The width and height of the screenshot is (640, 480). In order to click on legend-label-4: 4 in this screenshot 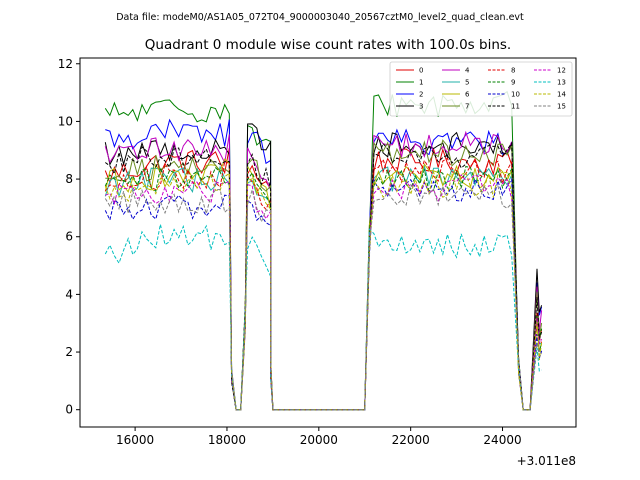, I will do `click(467, 71)`.